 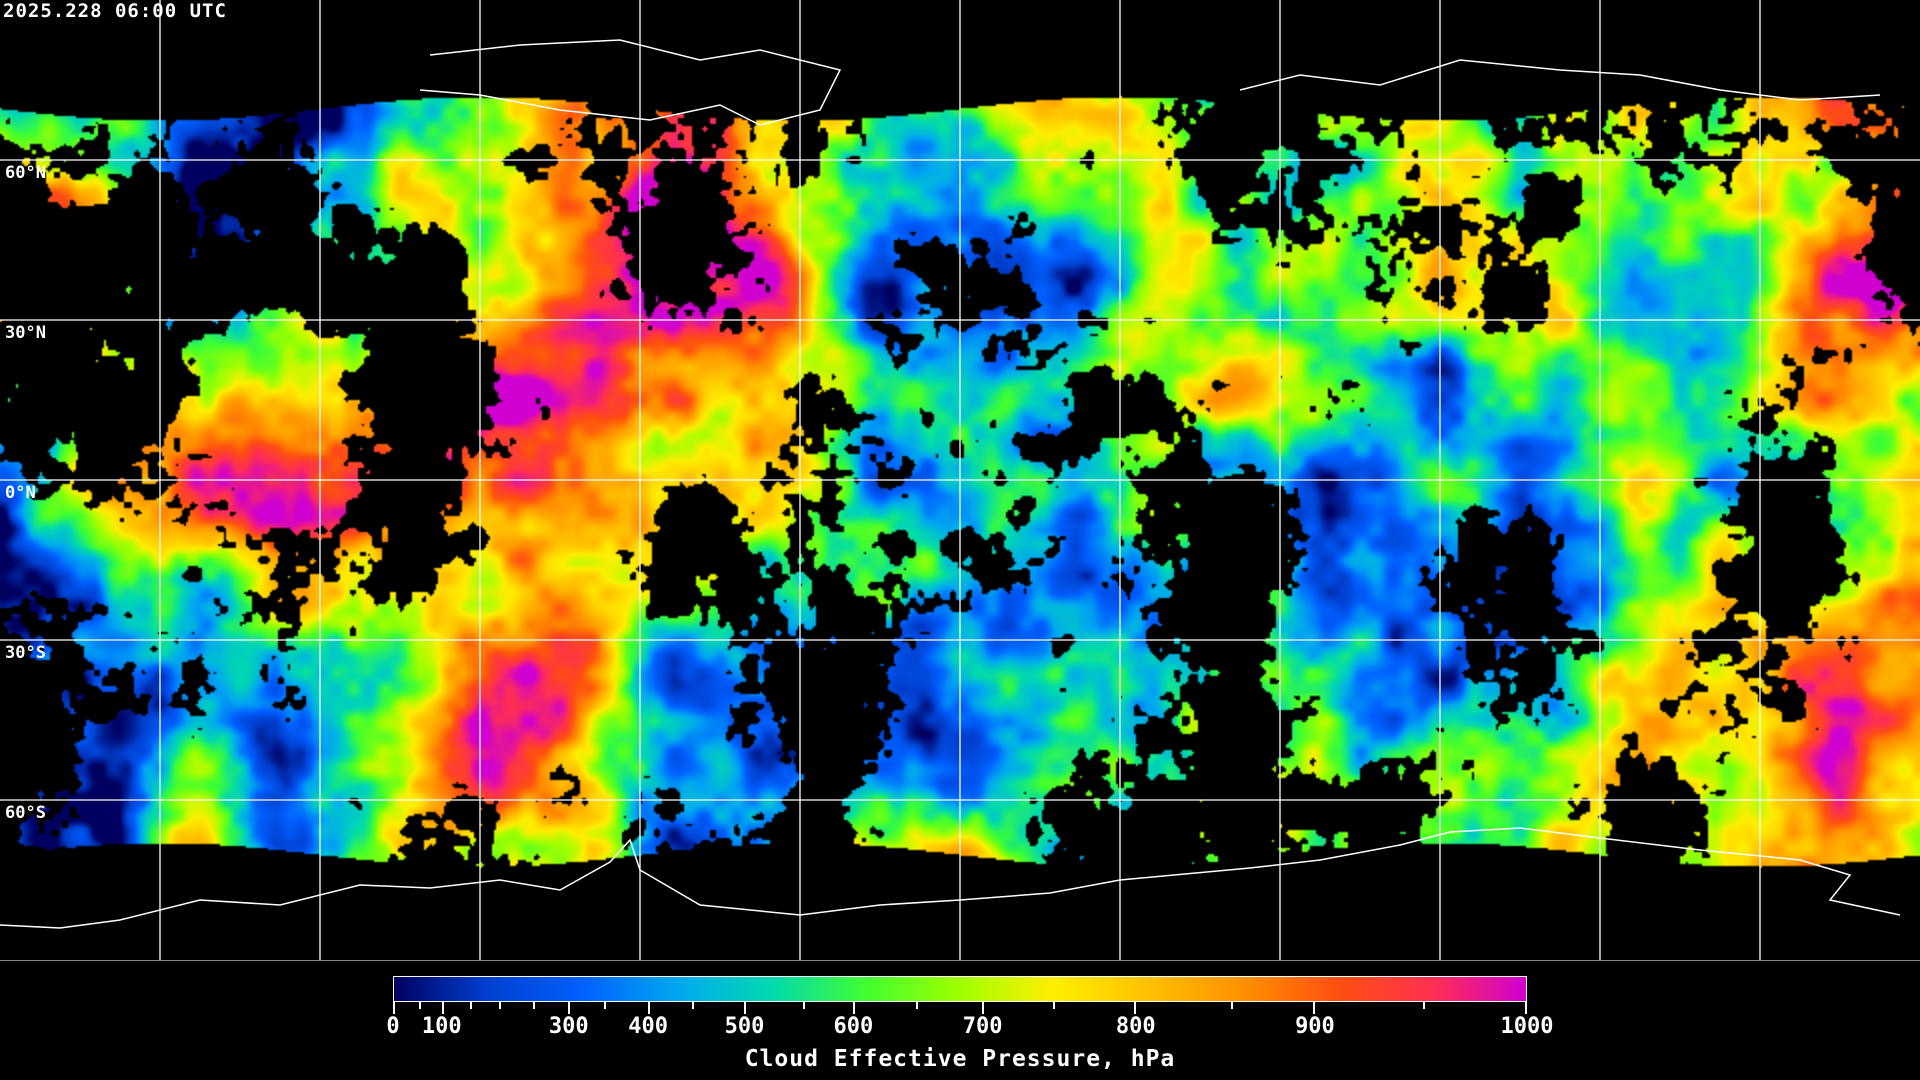 I want to click on lat-label-60s: 60°S, so click(x=25, y=813).